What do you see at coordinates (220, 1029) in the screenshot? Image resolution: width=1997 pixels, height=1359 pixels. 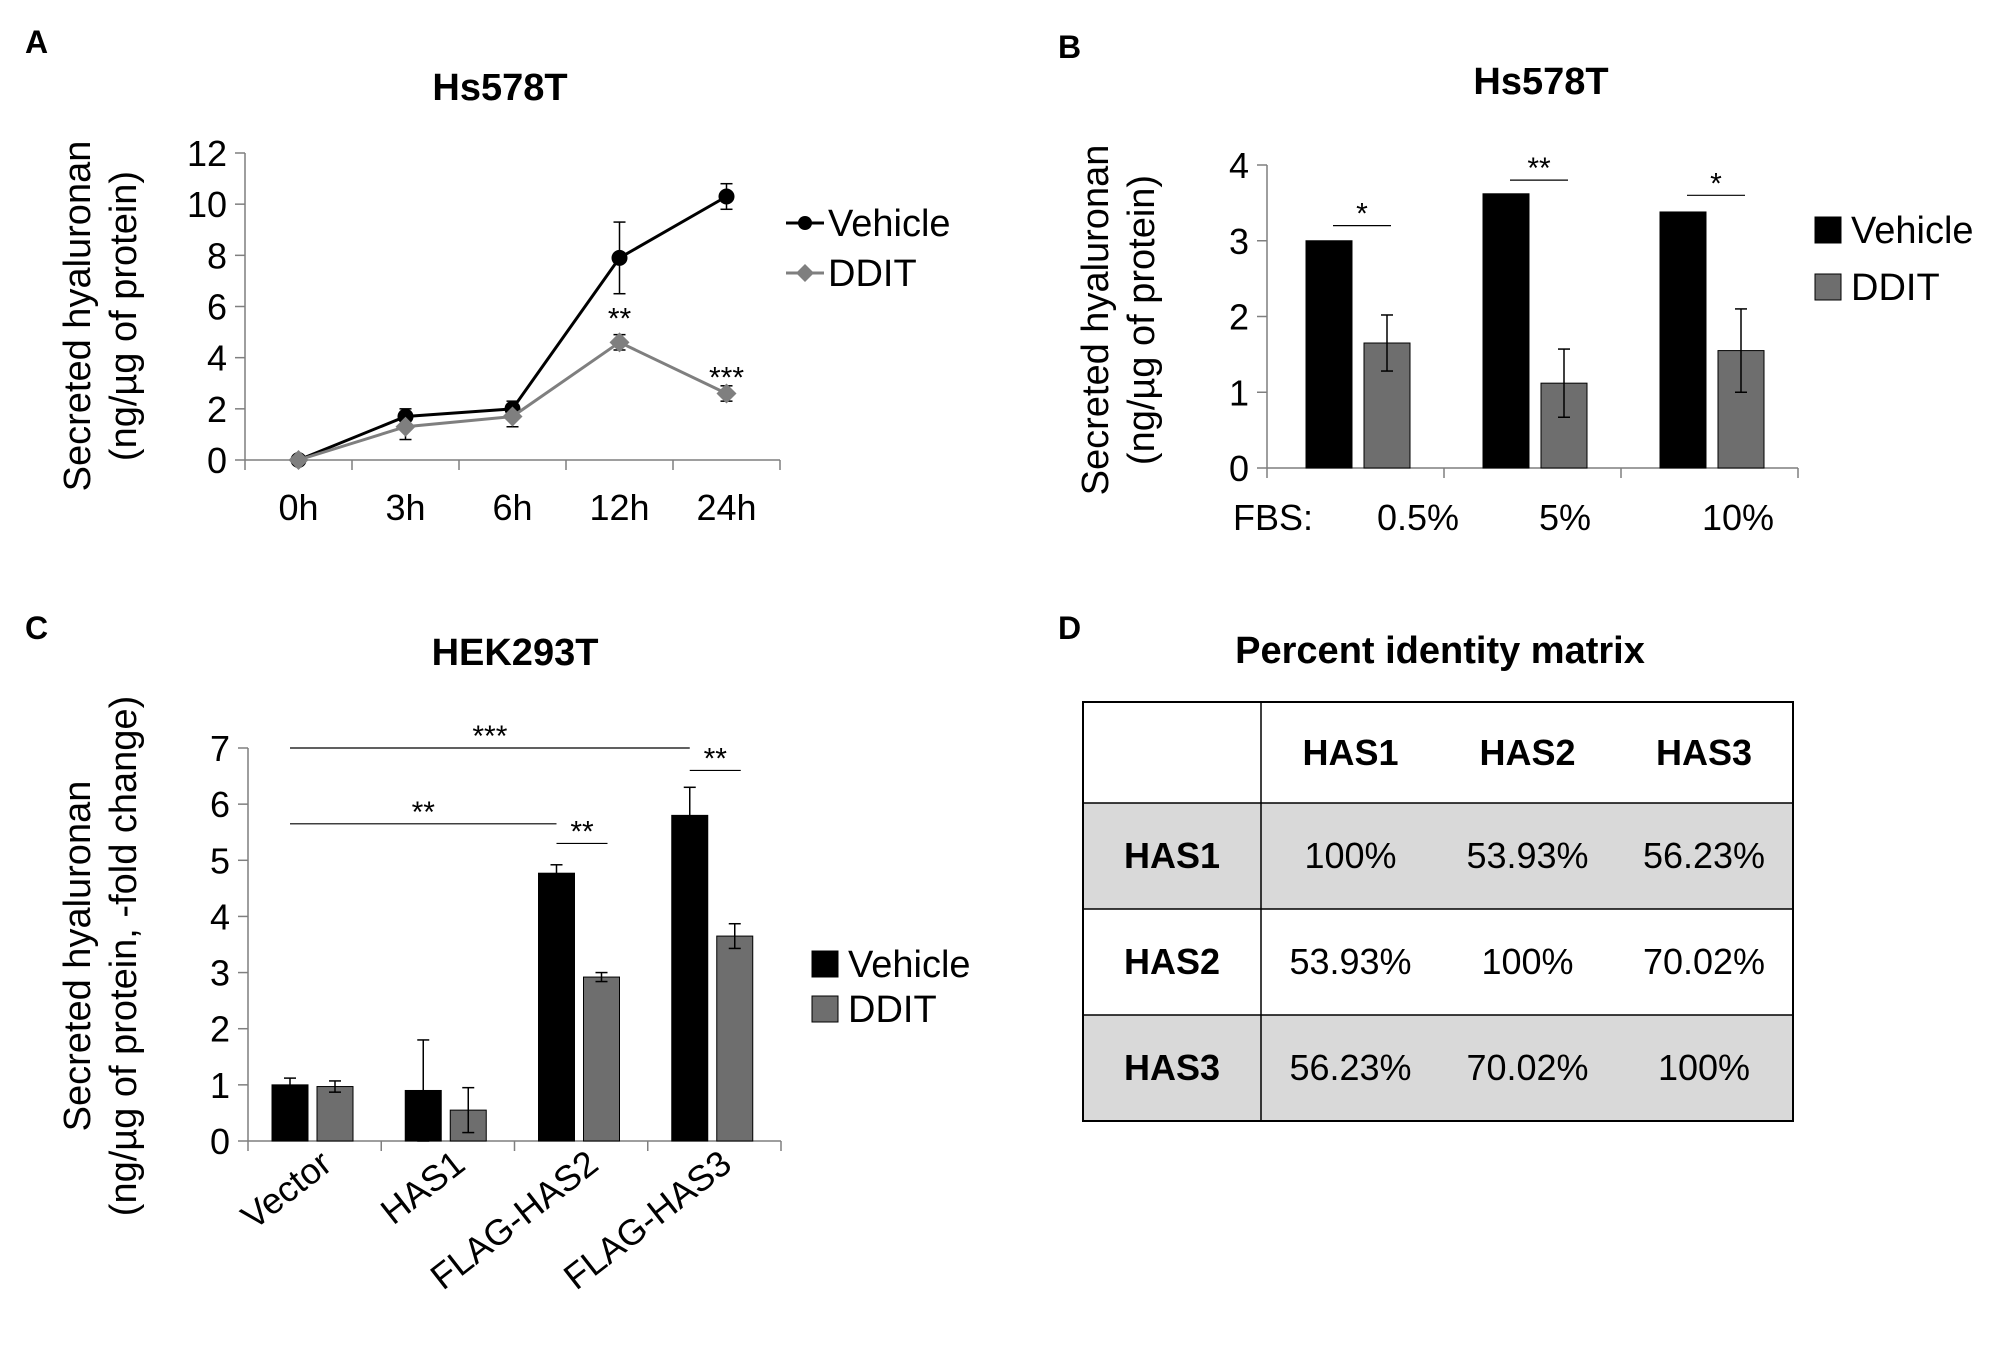 I see `panel-c-y-tick-label: 2` at bounding box center [220, 1029].